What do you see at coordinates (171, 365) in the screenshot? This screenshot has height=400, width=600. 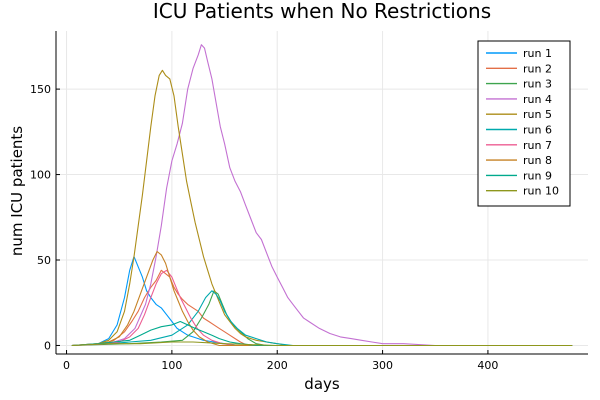 I see `x-tick-label: 100` at bounding box center [171, 365].